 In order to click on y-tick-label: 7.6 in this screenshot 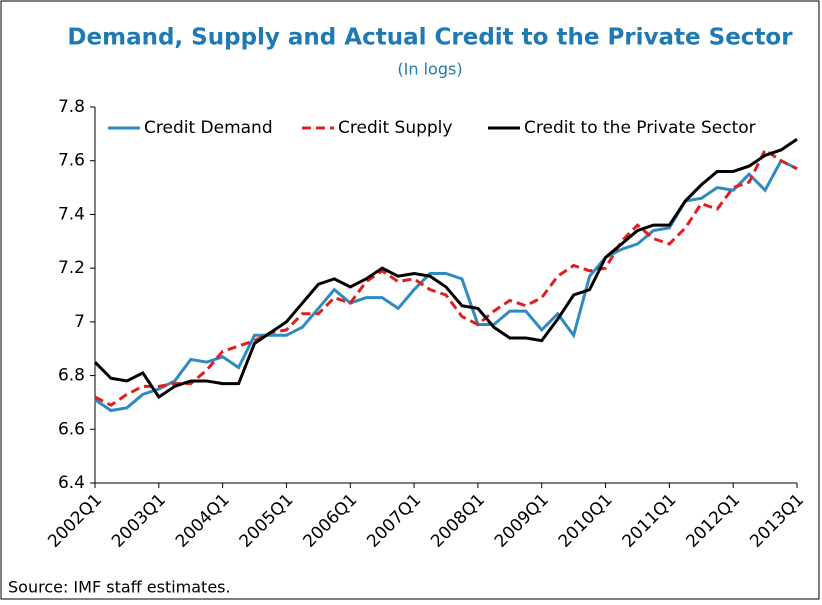, I will do `click(71, 161)`.